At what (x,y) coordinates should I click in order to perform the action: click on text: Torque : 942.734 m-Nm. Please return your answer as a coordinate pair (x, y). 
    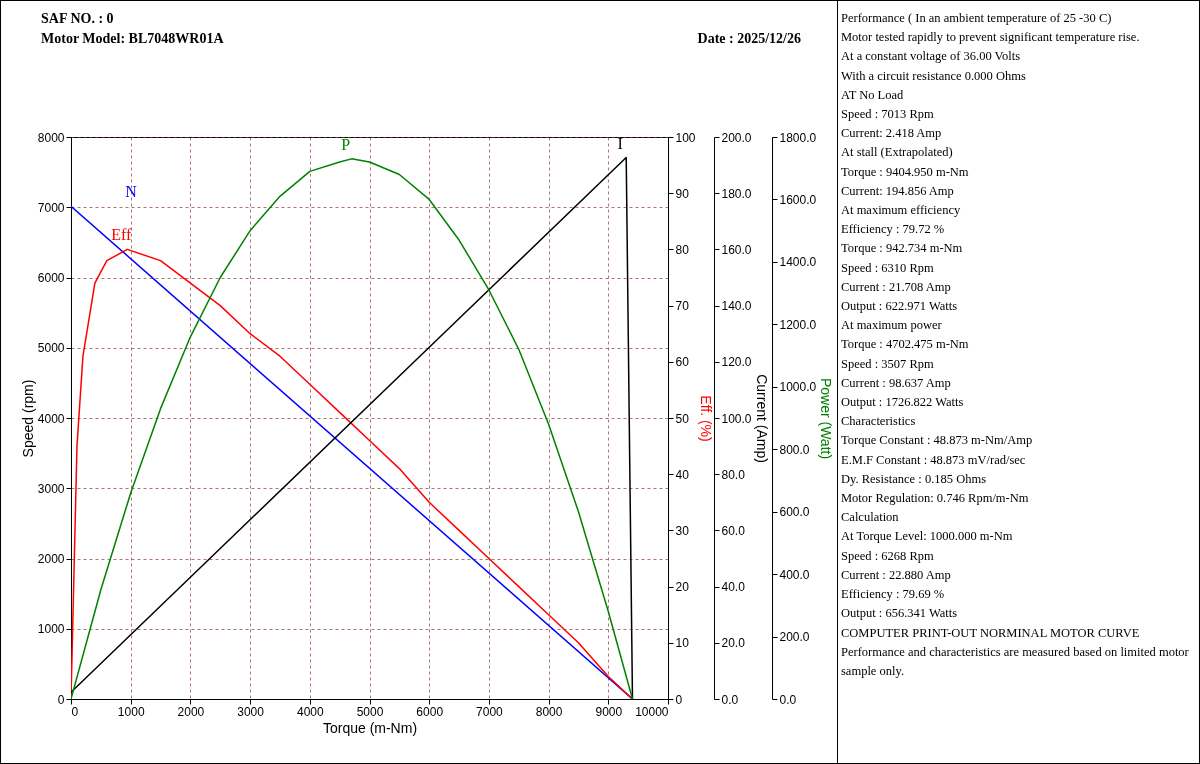
    Looking at the image, I should click on (902, 249).